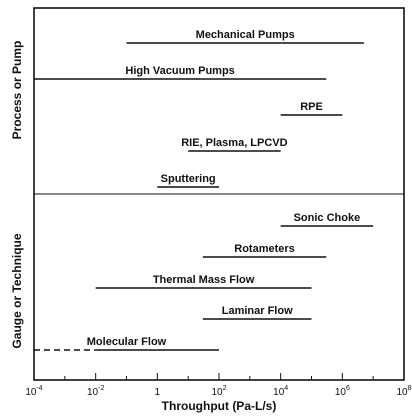 This screenshot has height=417, width=412. Describe the element at coordinates (95, 391) in the screenshot. I see `x-tick-label: 10⁻²` at that location.